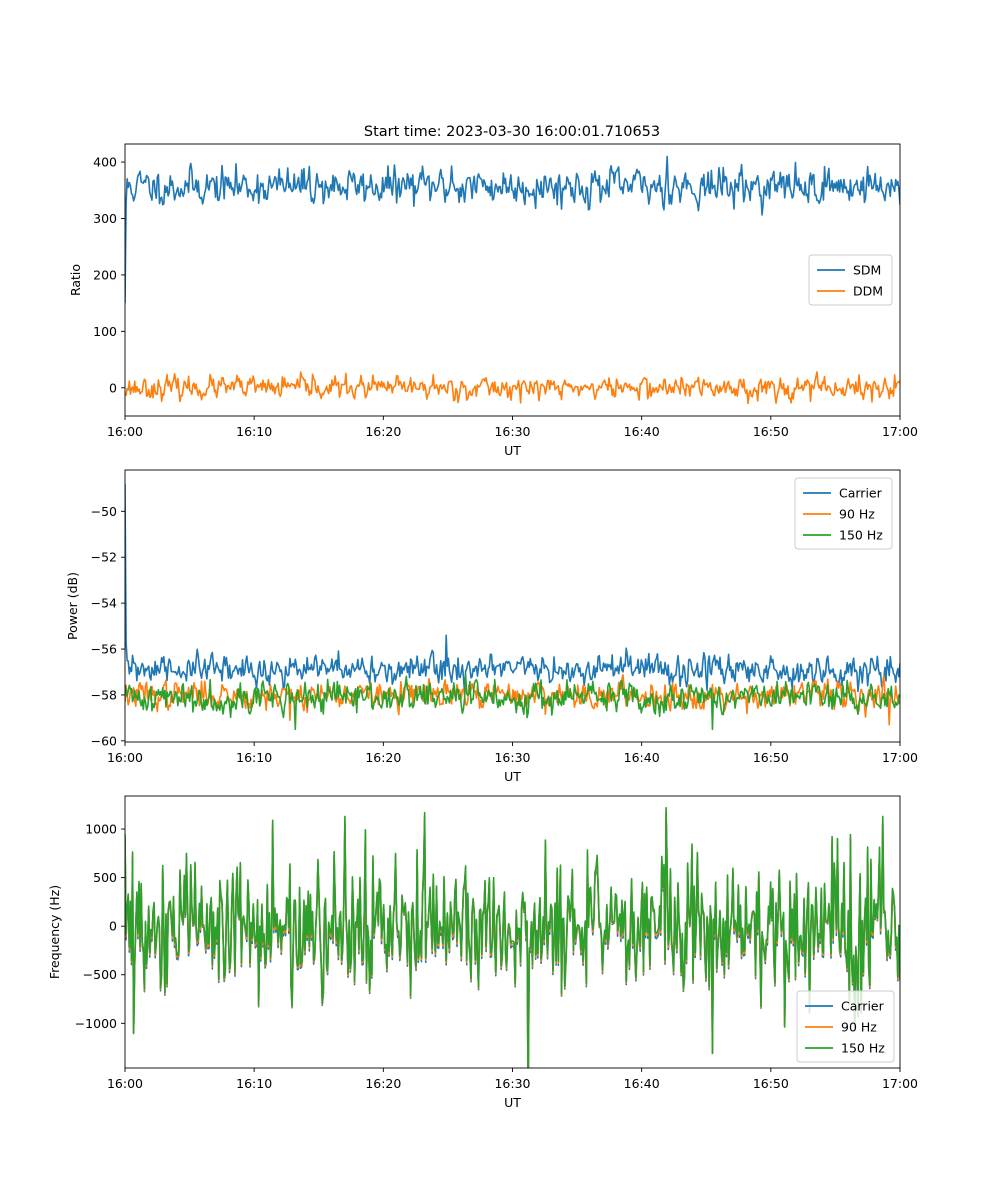  Describe the element at coordinates (105, 218) in the screenshot. I see `y-tick-label: 300` at that location.